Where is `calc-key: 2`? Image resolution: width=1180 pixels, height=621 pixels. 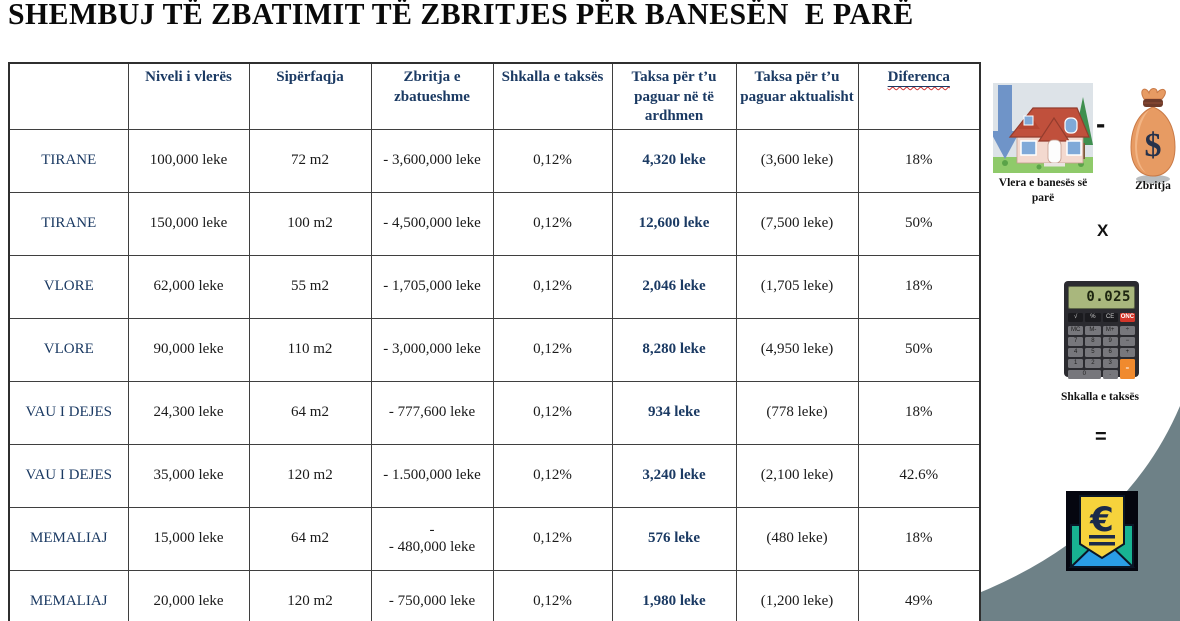
calc-key: 2 is located at coordinates (1093, 363).